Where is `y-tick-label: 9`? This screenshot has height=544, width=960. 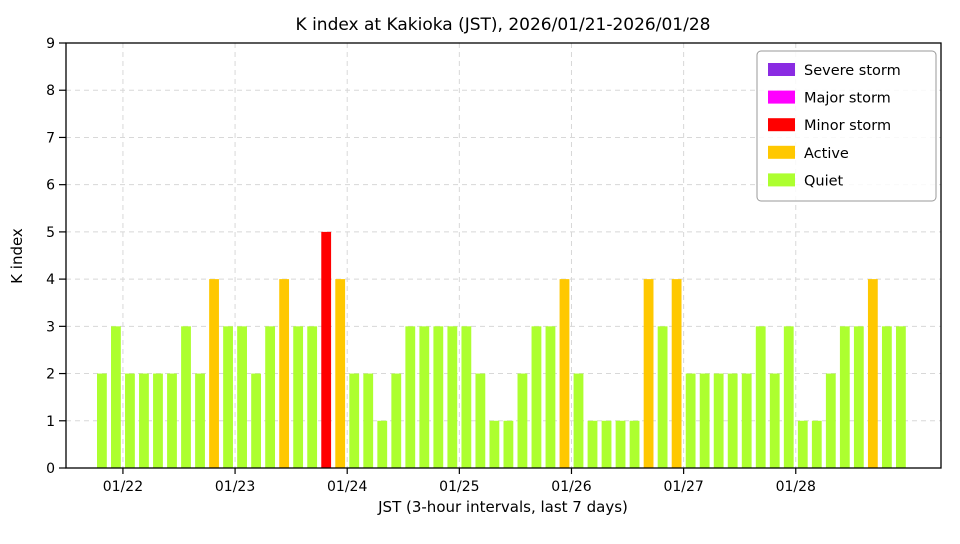 y-tick-label: 9 is located at coordinates (50, 44).